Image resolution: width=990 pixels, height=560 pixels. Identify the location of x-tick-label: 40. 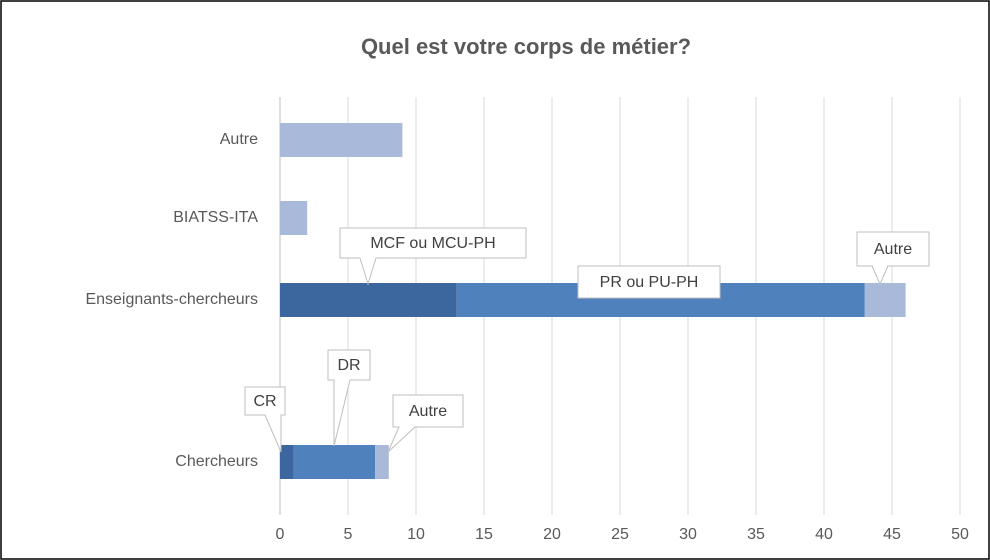
(824, 534).